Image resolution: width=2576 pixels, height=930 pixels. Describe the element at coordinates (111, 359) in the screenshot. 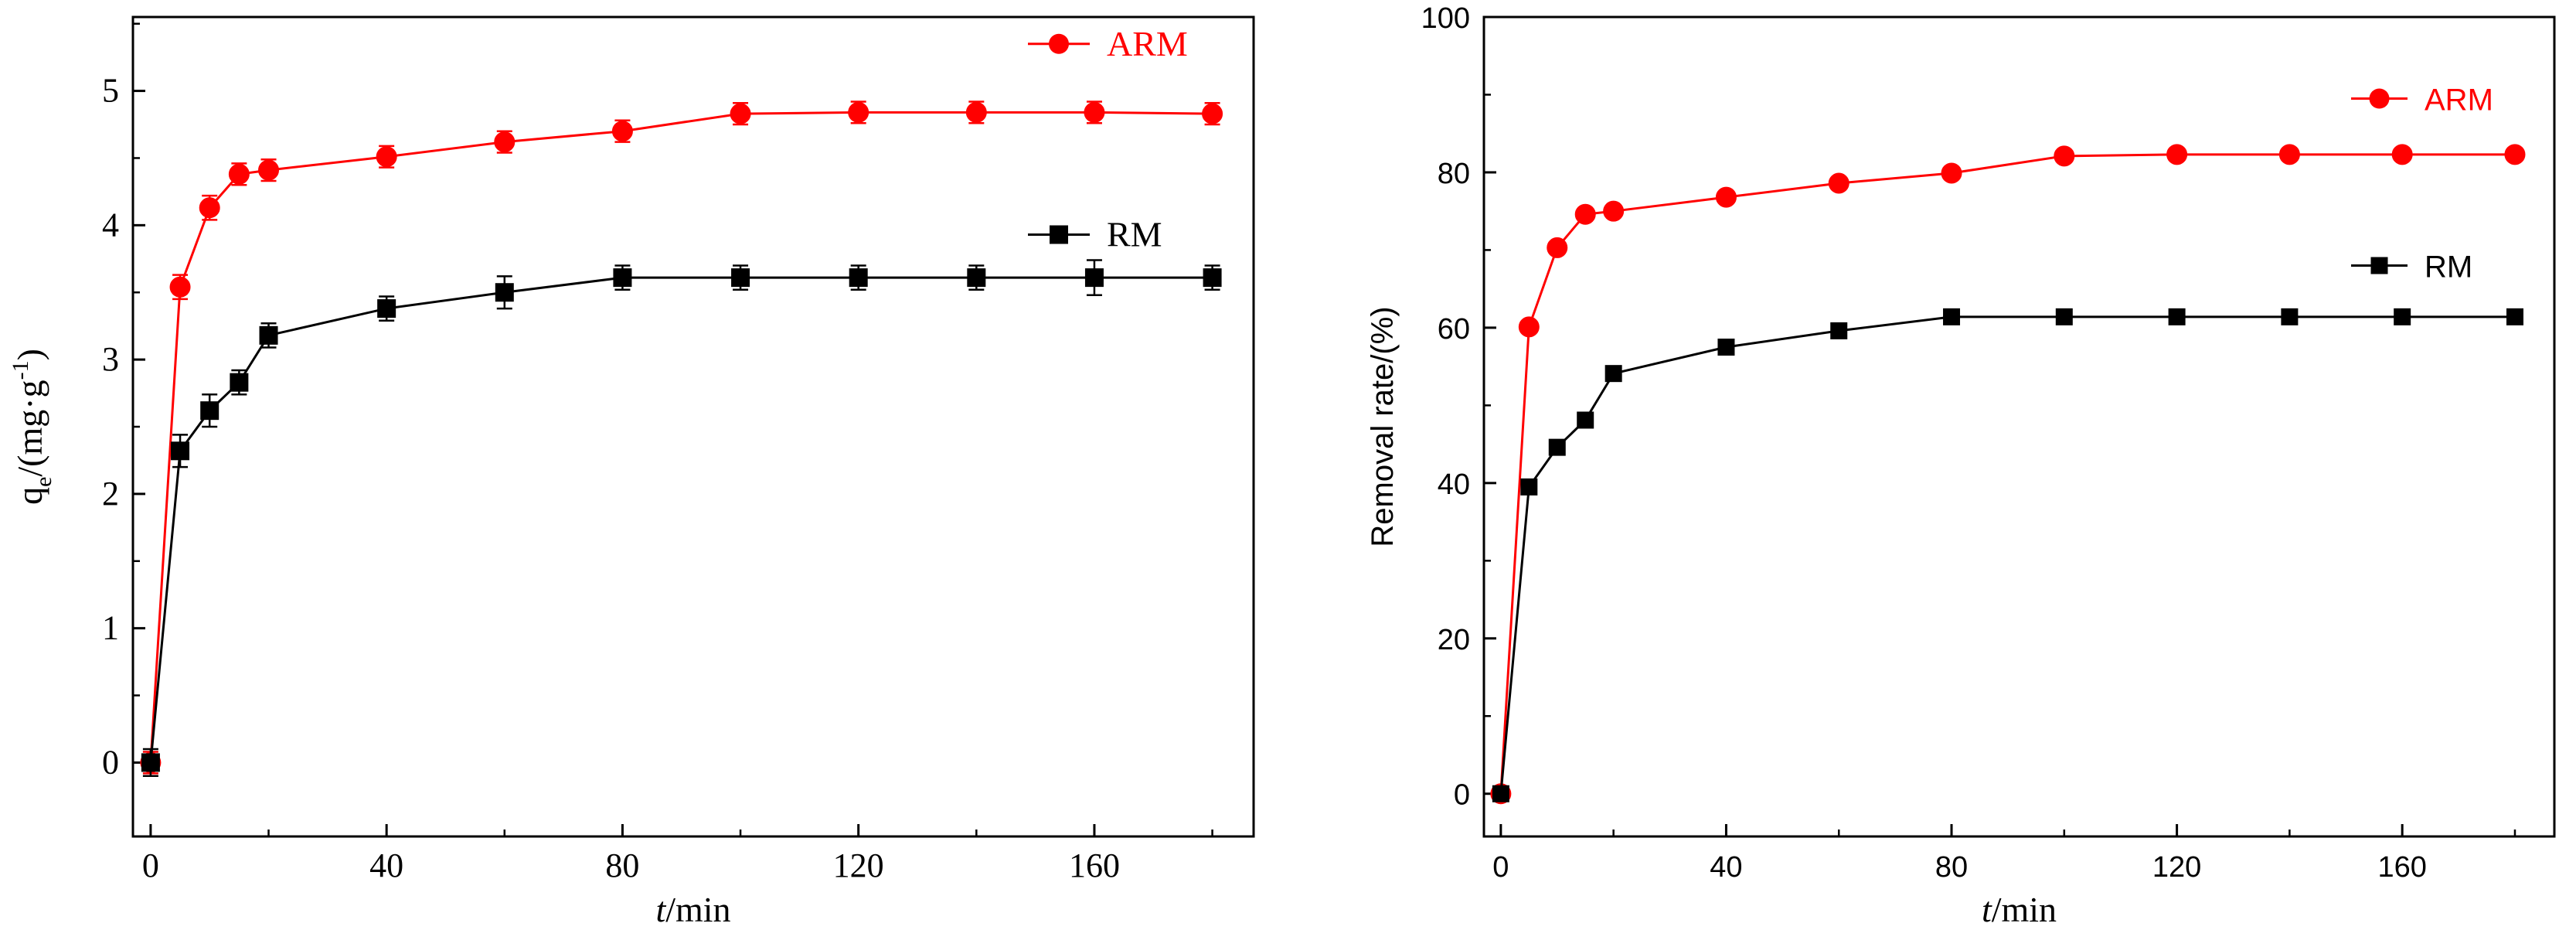

I see `y-tick-label: 3` at that location.